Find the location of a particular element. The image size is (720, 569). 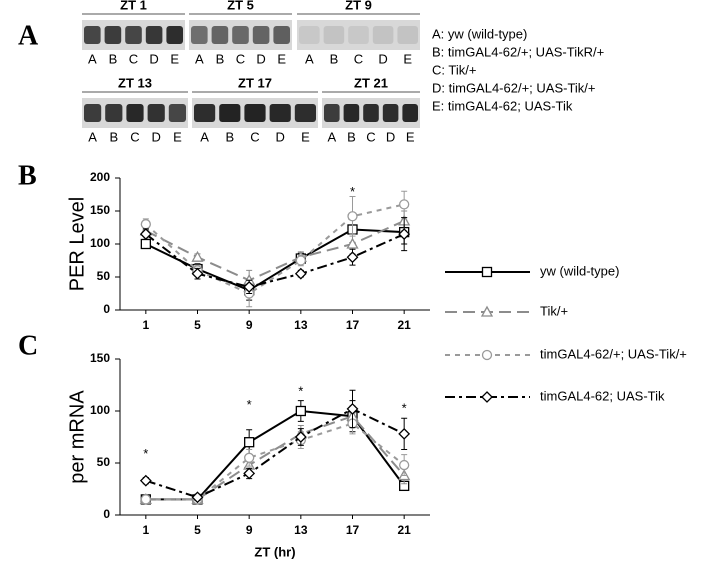

x-tick-label: 13 is located at coordinates (301, 325).